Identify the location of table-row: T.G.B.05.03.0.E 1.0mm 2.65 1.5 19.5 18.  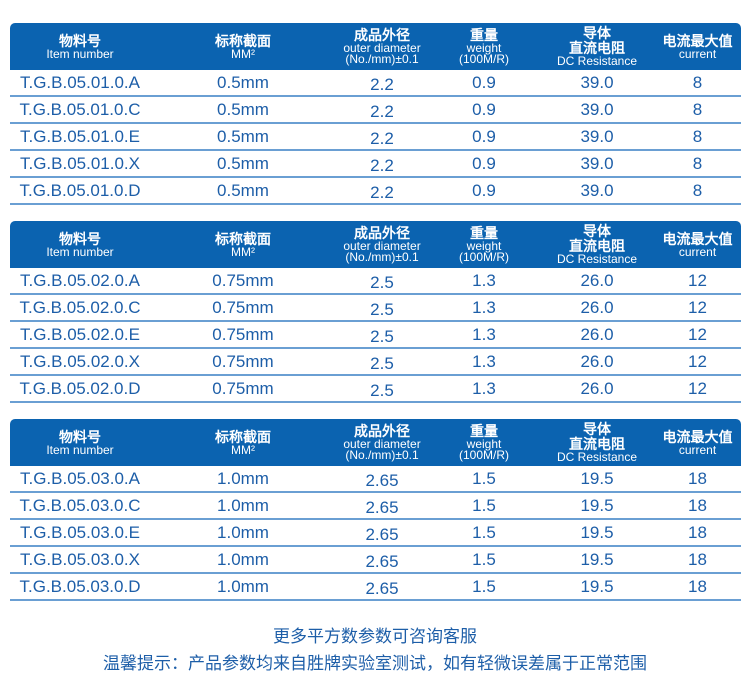
(375, 533).